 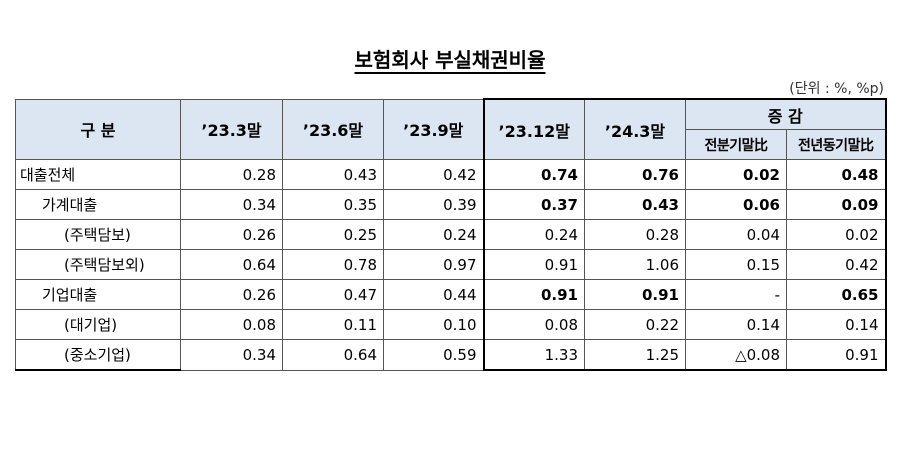 I want to click on table-row: (주택담보) 0.26 0.25 0.24 0.24 0.28 0.04 0.02, so click(x=451, y=234).